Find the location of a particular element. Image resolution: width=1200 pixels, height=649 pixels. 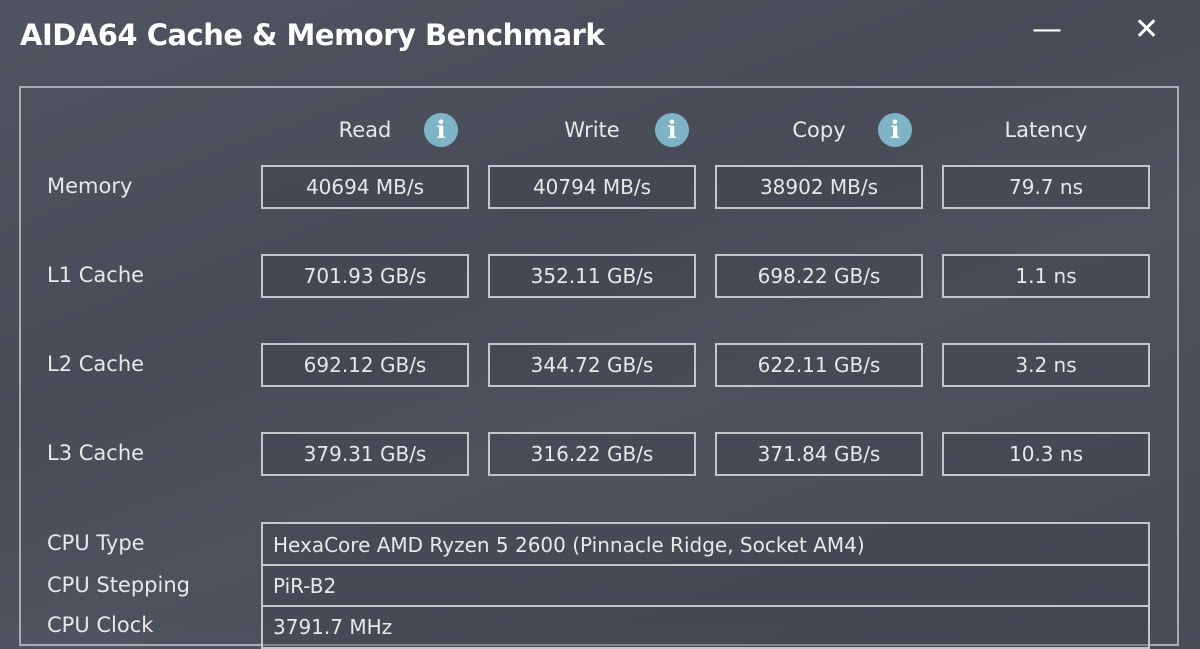

copy-value-field: 698.22 GB/s is located at coordinates (819, 276).